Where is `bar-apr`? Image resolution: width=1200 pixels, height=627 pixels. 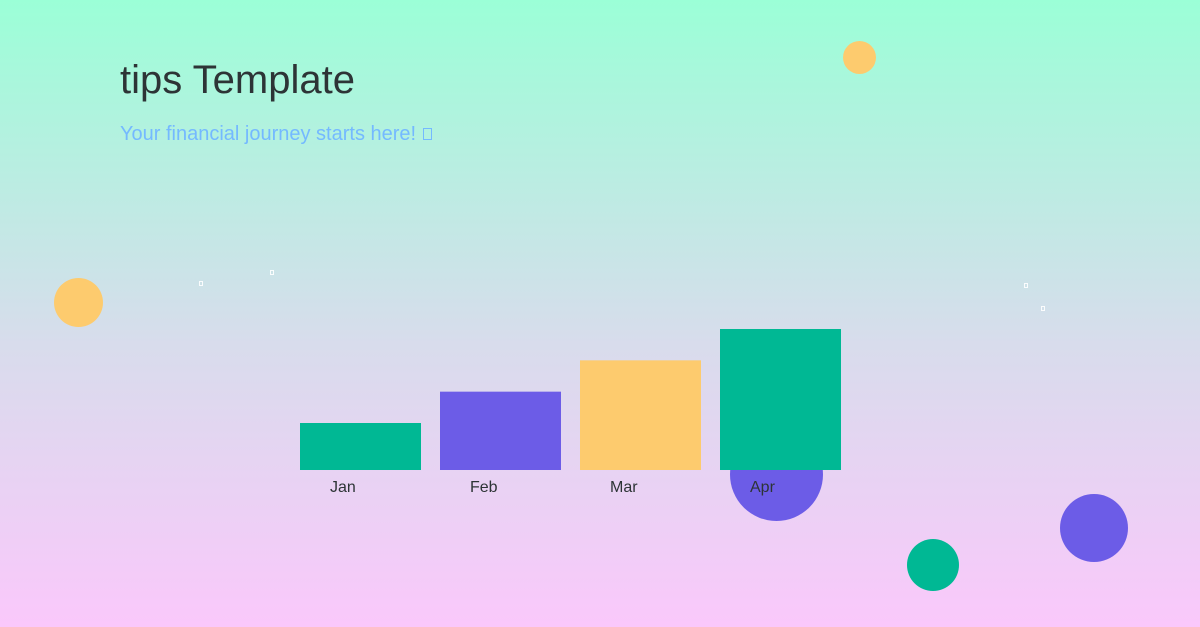 bar-apr is located at coordinates (780, 399).